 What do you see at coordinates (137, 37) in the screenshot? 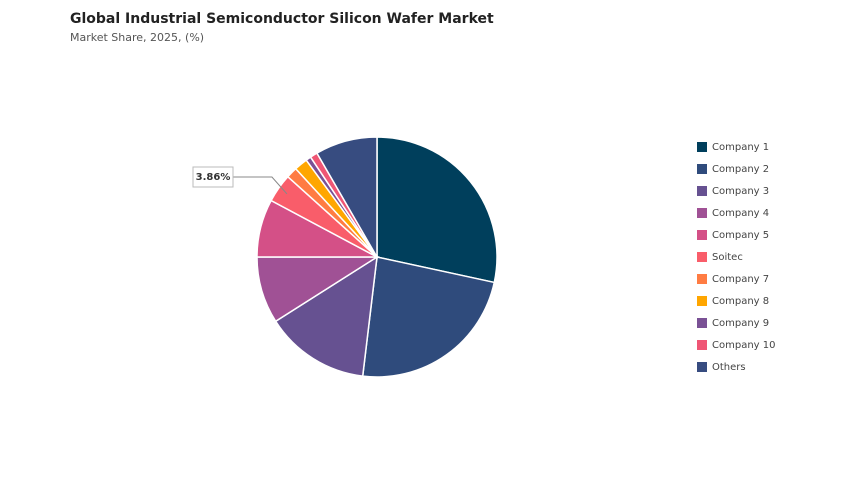
I see `chart-subtitle: Market Share, 2025, (%)` at bounding box center [137, 37].